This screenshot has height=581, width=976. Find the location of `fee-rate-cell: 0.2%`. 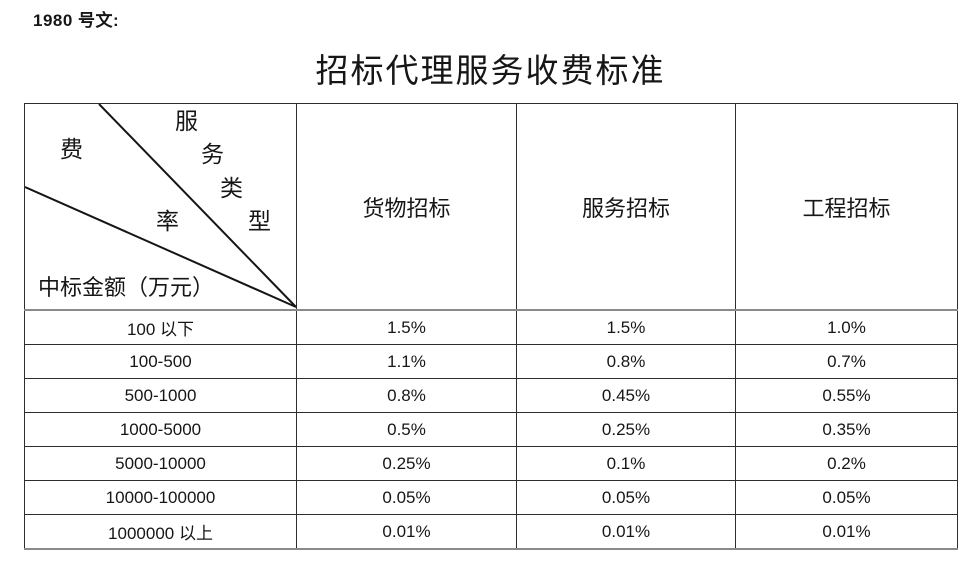

fee-rate-cell: 0.2% is located at coordinates (846, 463).